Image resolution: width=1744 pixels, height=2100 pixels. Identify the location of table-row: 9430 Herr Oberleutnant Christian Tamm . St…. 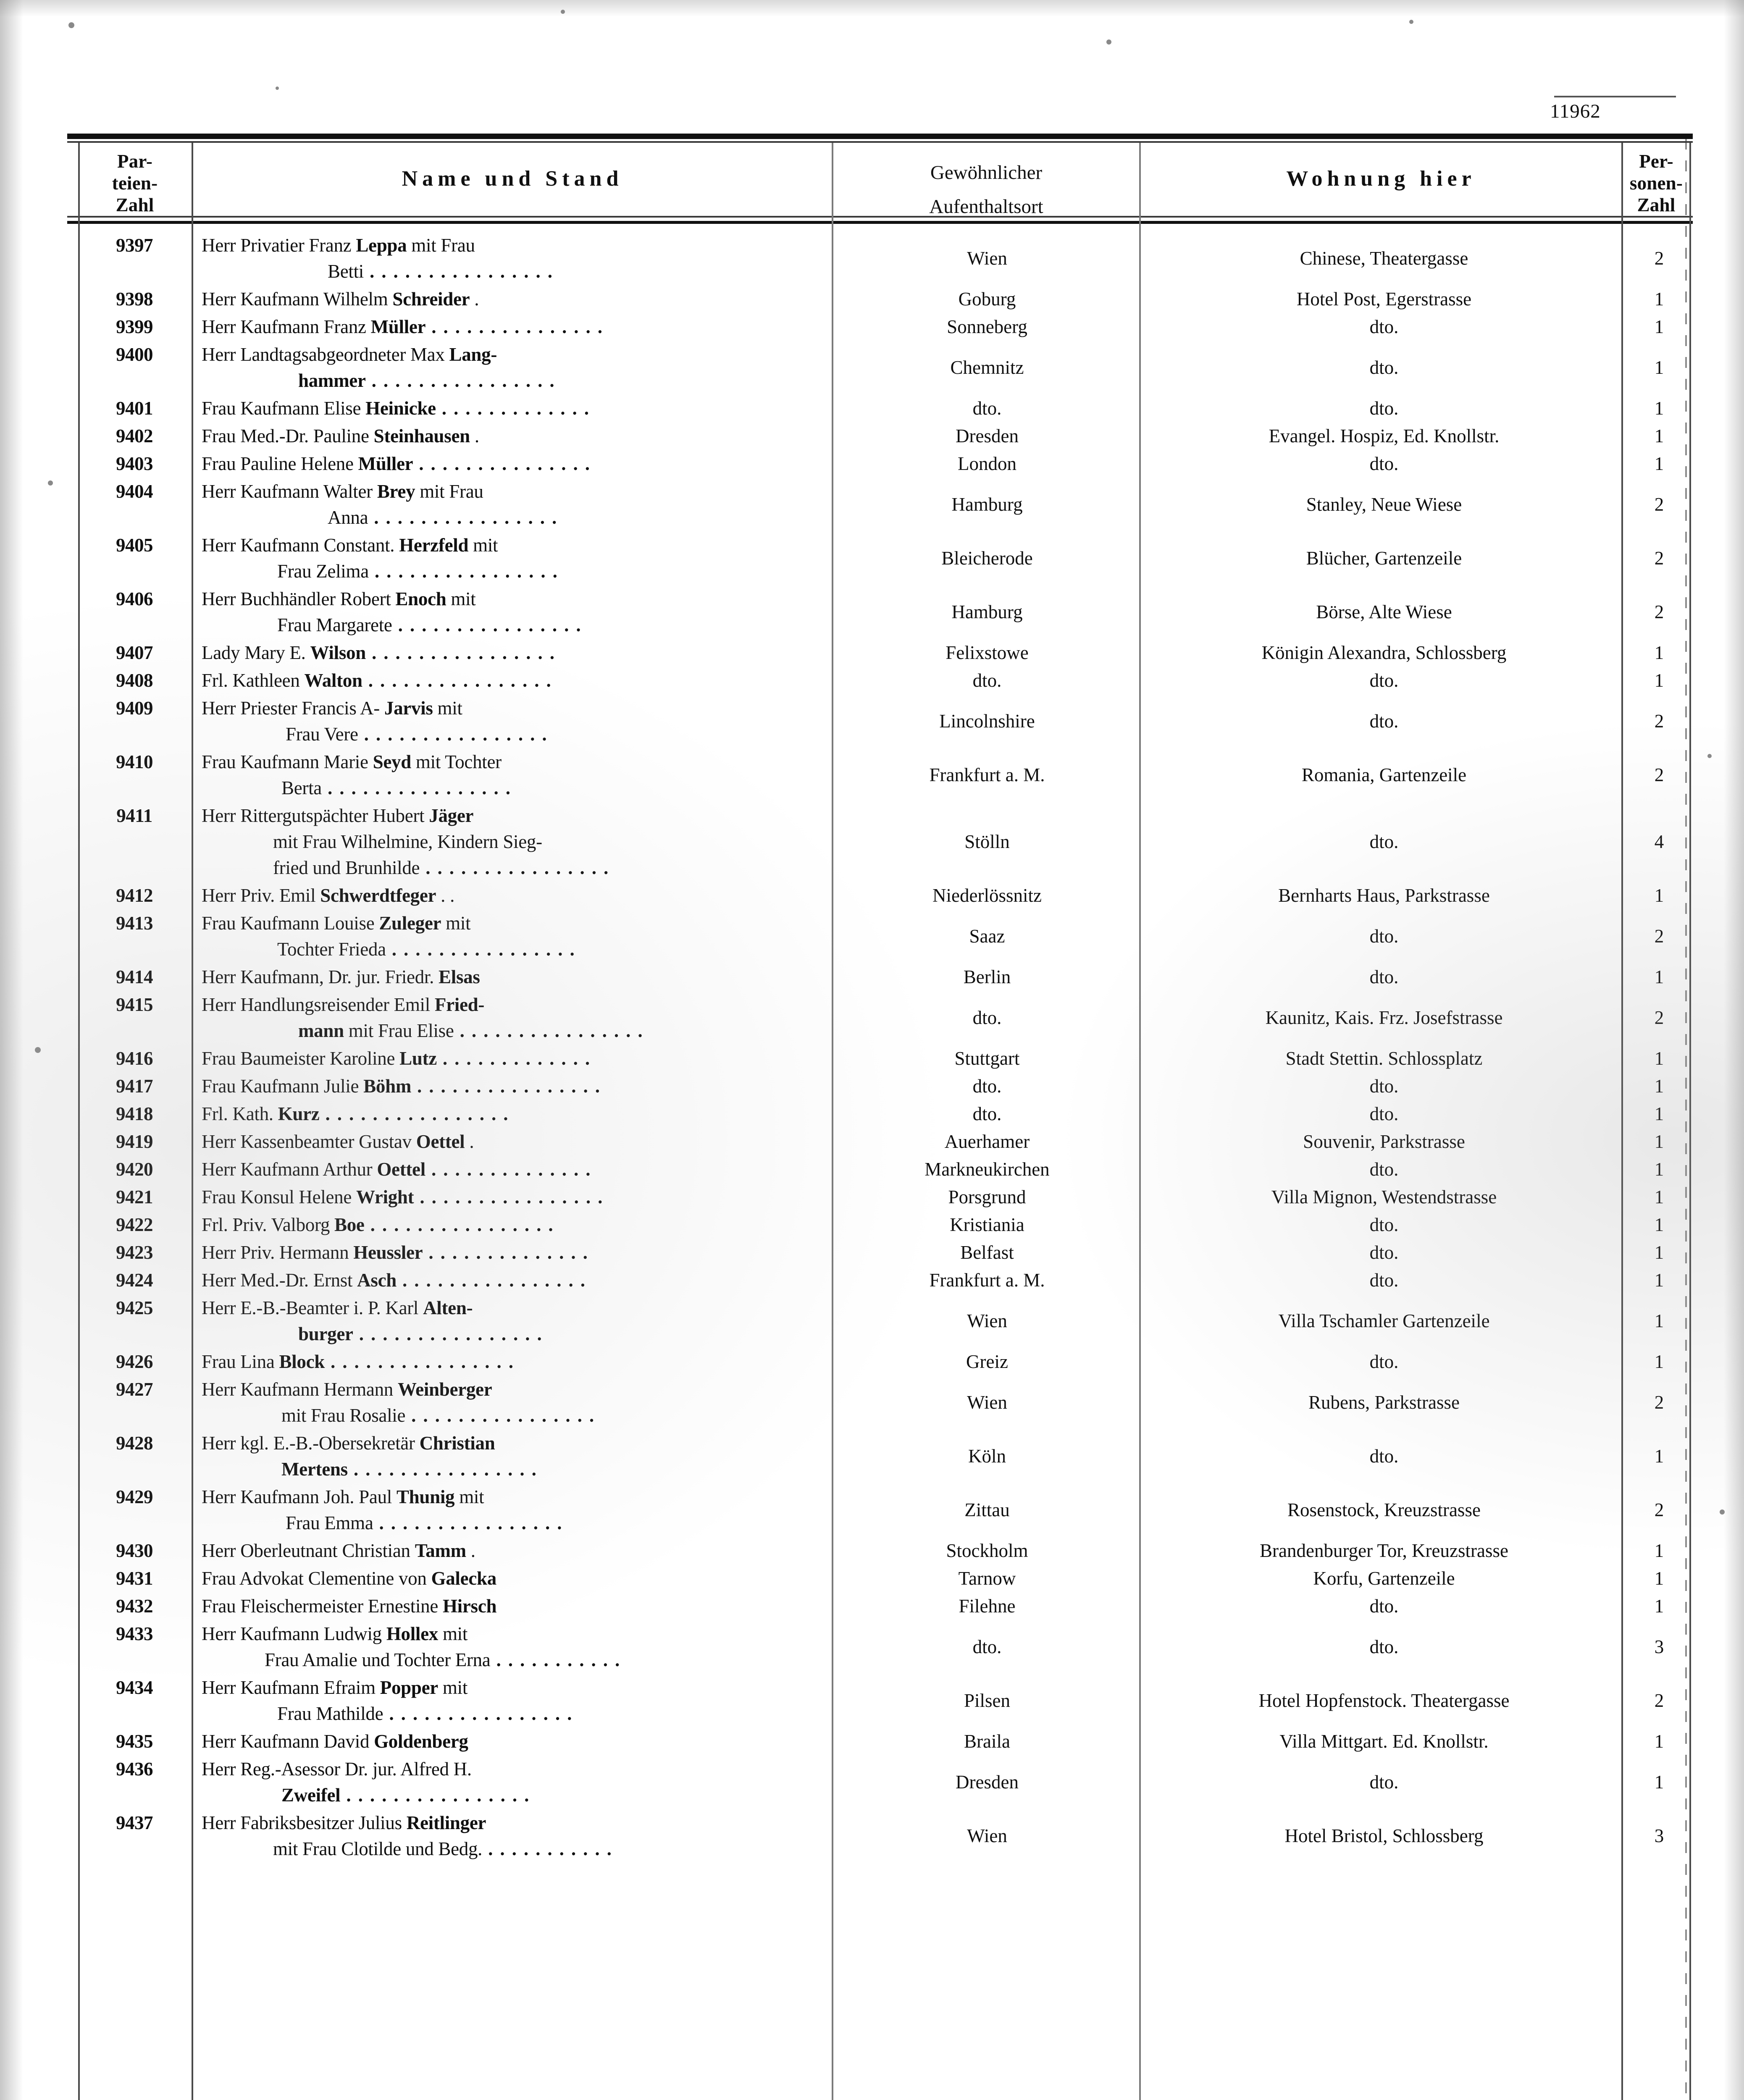
(880, 1553).